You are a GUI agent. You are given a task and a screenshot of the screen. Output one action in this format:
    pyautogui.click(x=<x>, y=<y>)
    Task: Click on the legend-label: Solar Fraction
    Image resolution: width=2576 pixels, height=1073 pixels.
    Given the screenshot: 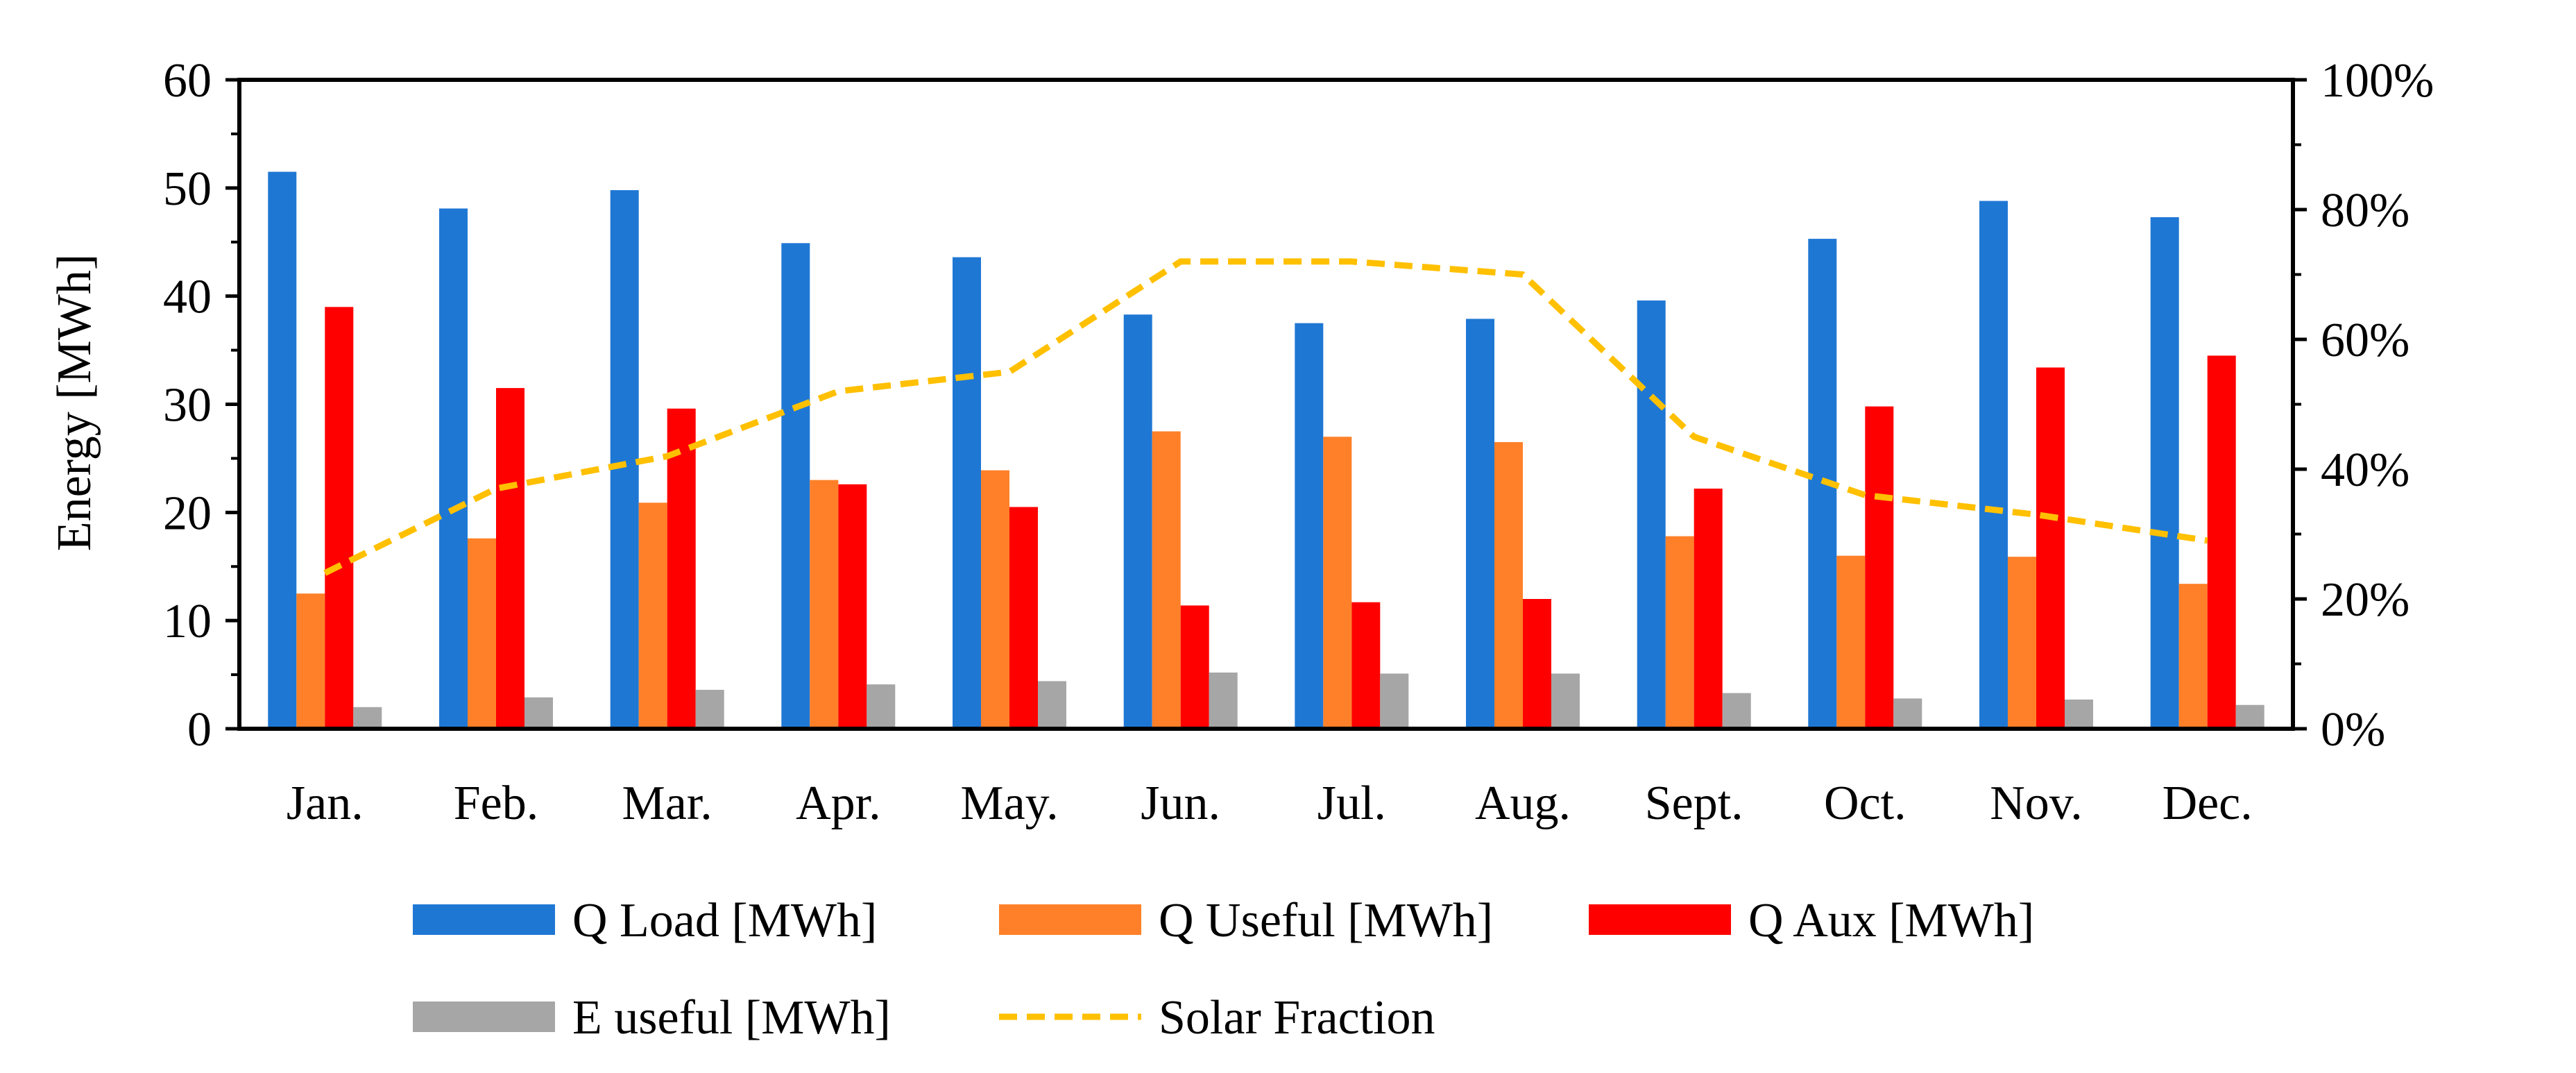 What is the action you would take?
    pyautogui.click(x=1297, y=1018)
    